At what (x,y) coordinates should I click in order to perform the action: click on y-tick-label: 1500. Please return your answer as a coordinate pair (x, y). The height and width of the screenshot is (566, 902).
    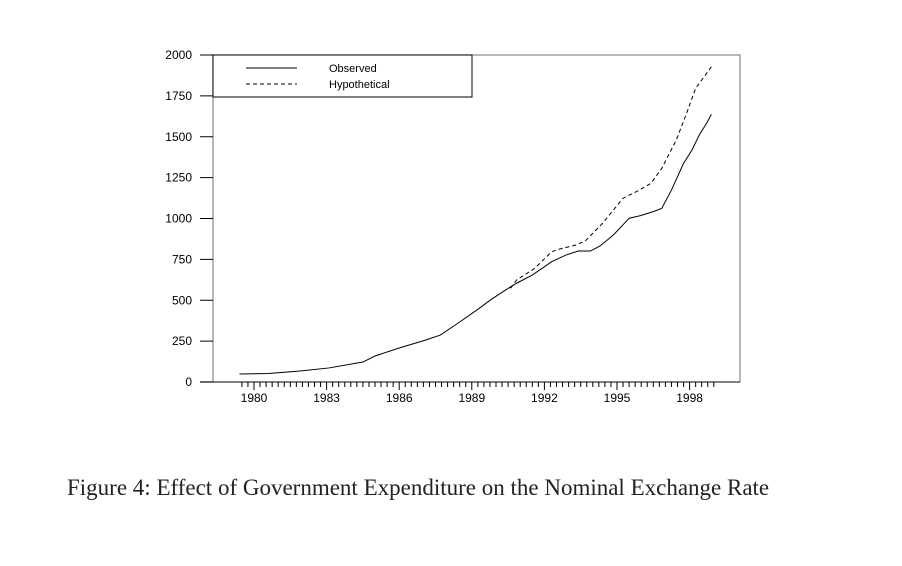
    Looking at the image, I should click on (178, 137).